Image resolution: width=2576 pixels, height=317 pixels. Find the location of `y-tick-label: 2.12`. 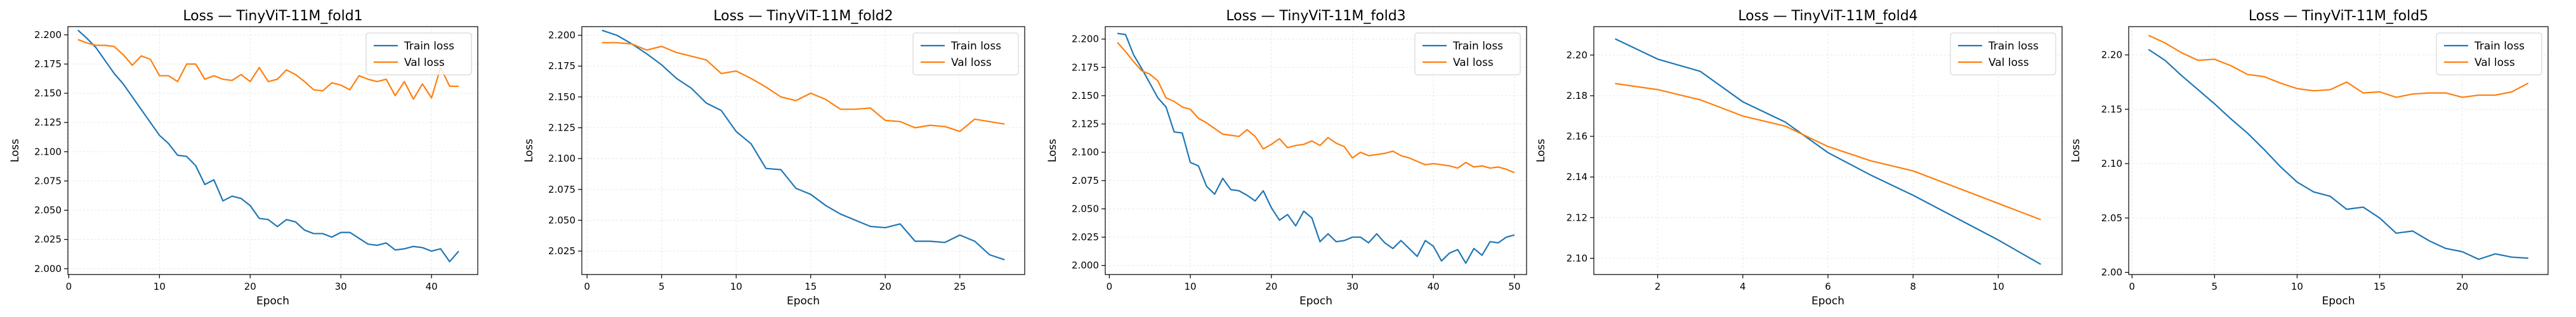

y-tick-label: 2.12 is located at coordinates (1577, 217).